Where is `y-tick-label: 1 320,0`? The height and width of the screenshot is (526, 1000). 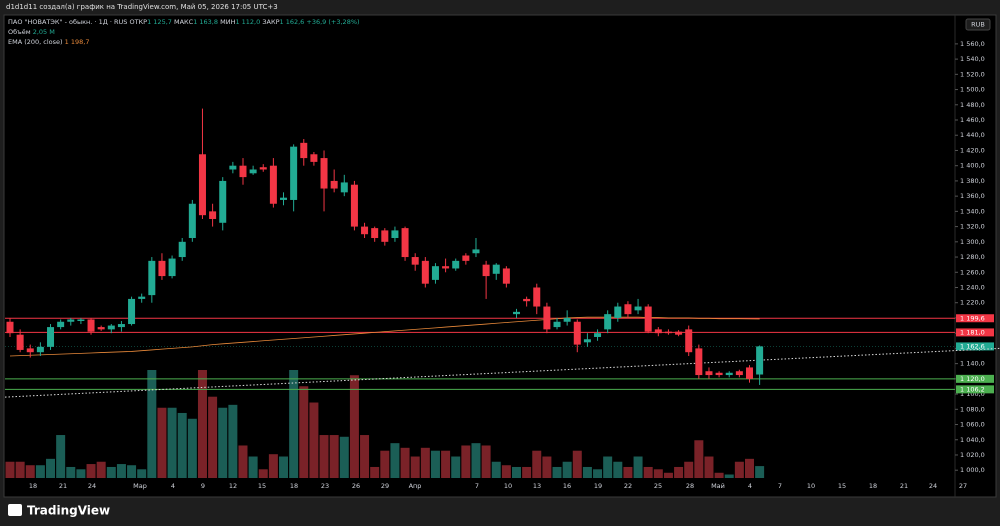 y-tick-label: 1 320,0 is located at coordinates (972, 227).